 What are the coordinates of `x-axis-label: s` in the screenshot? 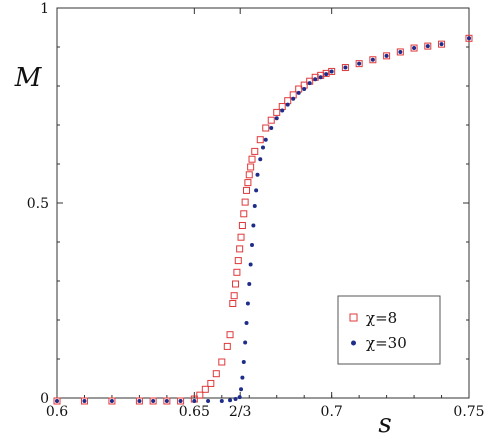 It's located at (384, 424).